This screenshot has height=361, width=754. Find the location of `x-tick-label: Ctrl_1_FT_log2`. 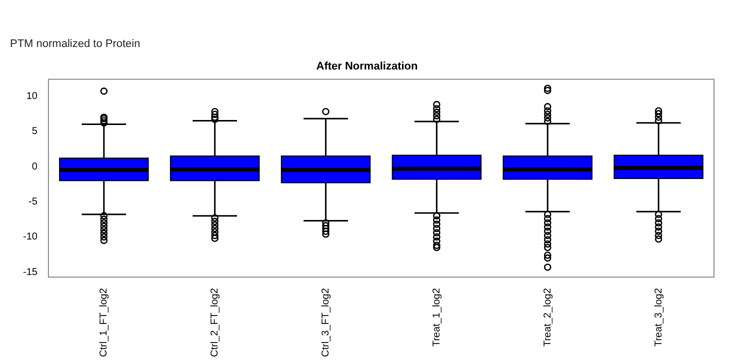

x-tick-label: Ctrl_1_FT_log2 is located at coordinates (104, 322).